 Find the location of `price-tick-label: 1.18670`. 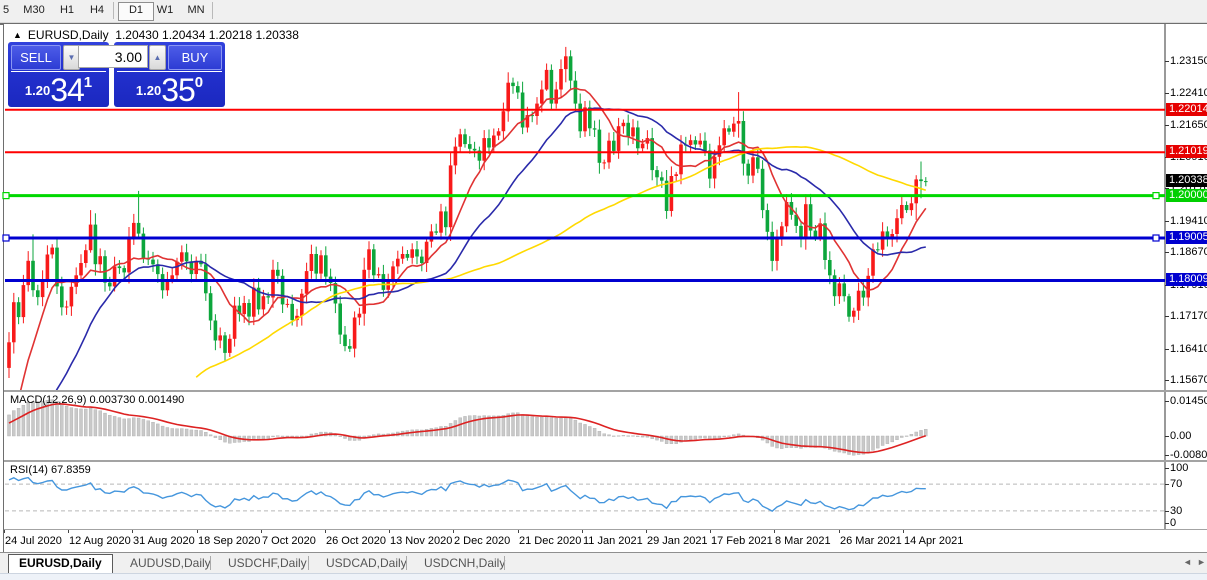

price-tick-label: 1.18670 is located at coordinates (1188, 252).